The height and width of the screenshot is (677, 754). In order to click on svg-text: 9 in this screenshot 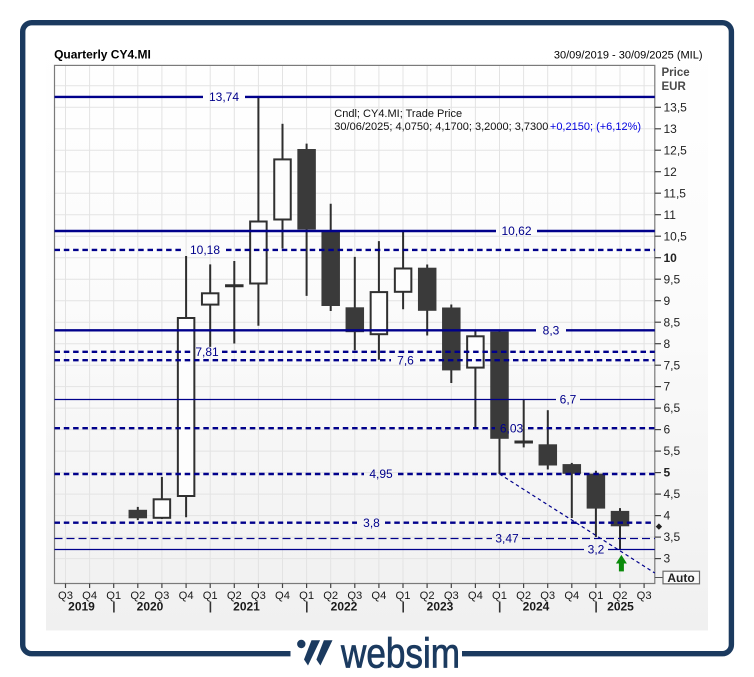, I will do `click(667, 301)`.